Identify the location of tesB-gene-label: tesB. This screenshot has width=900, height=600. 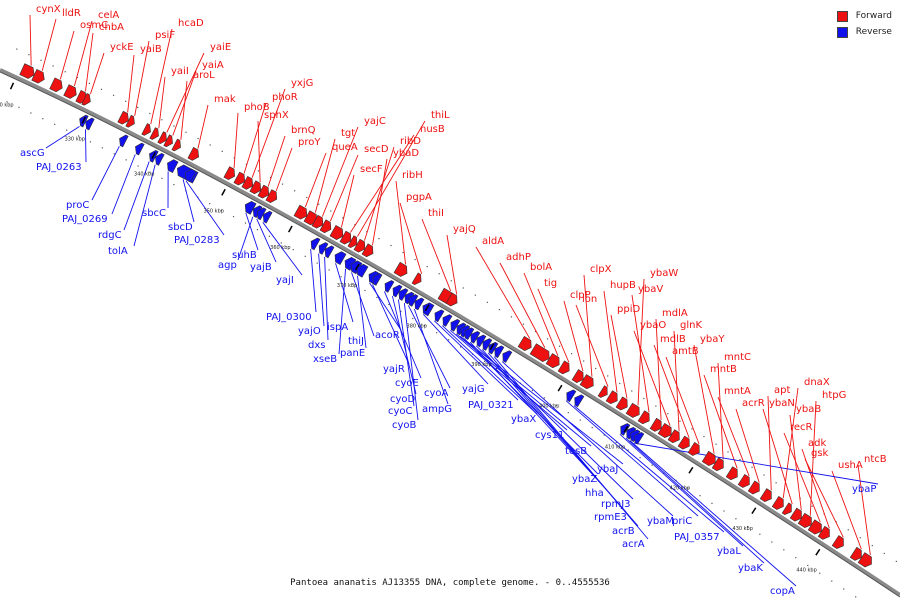
(576, 451).